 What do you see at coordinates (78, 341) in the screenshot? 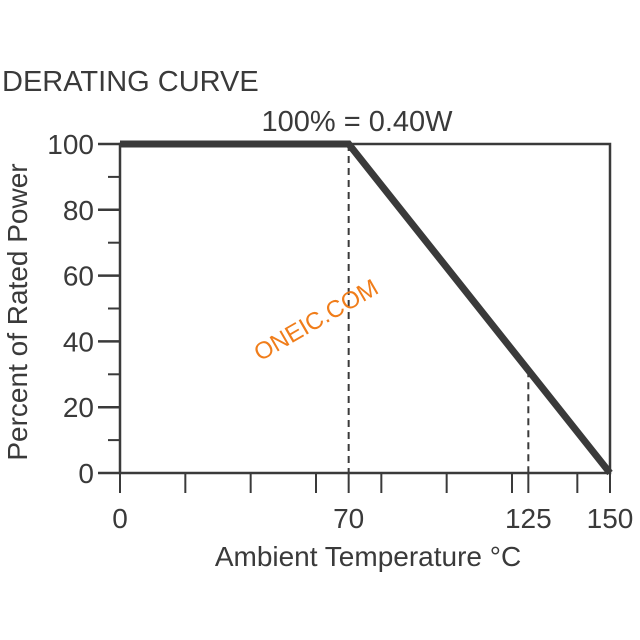
I see `y-tick-label: 40` at bounding box center [78, 341].